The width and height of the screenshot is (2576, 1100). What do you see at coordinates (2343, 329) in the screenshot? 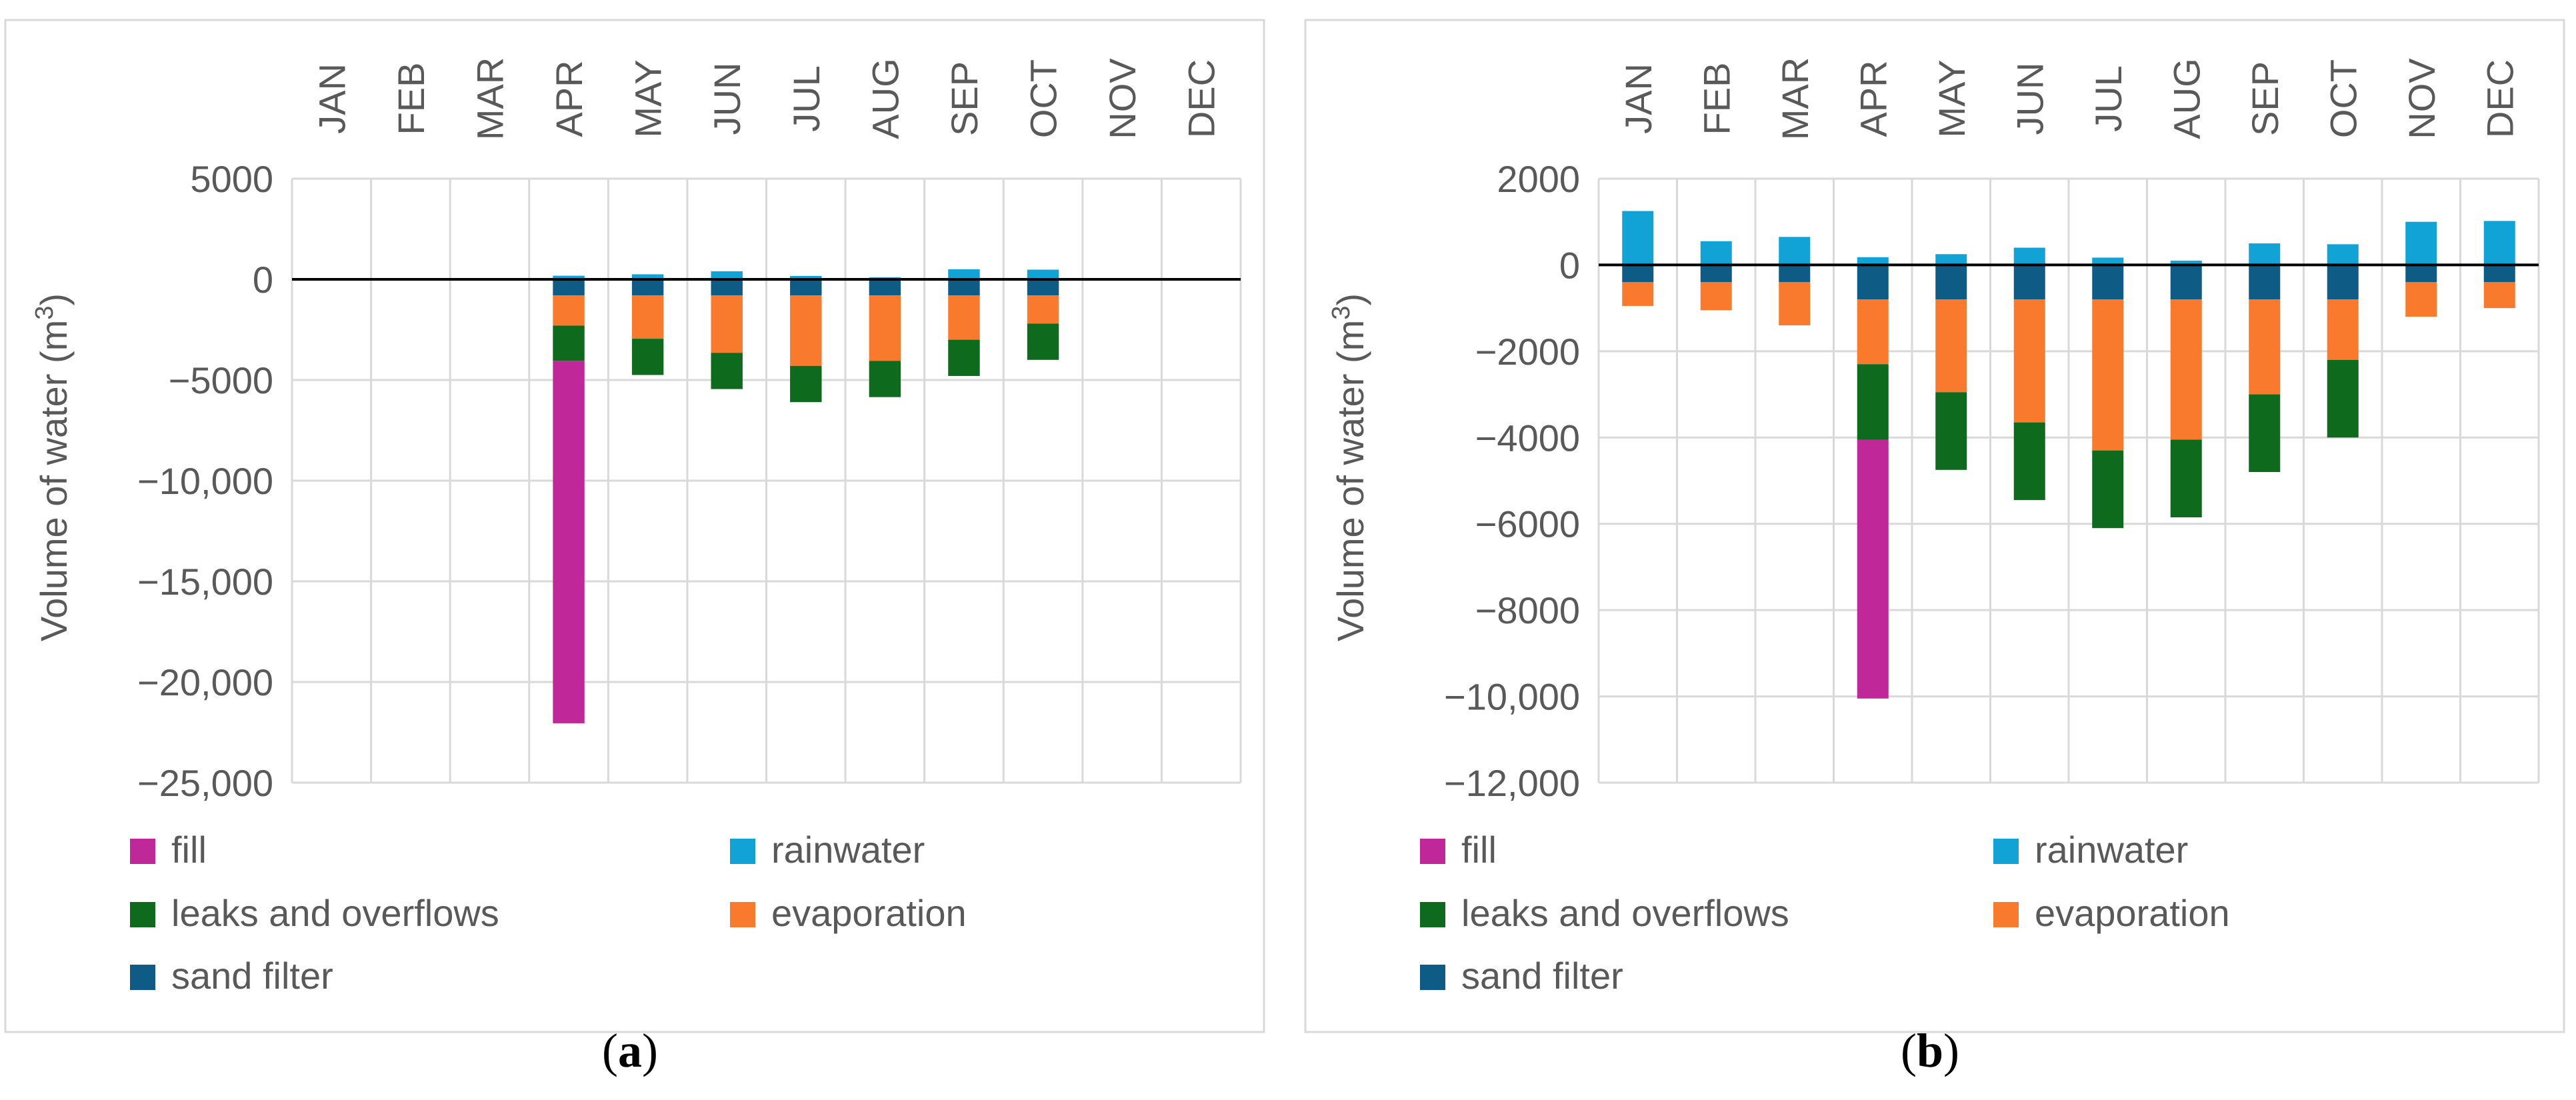
I see `bar-evaporation-oct` at bounding box center [2343, 329].